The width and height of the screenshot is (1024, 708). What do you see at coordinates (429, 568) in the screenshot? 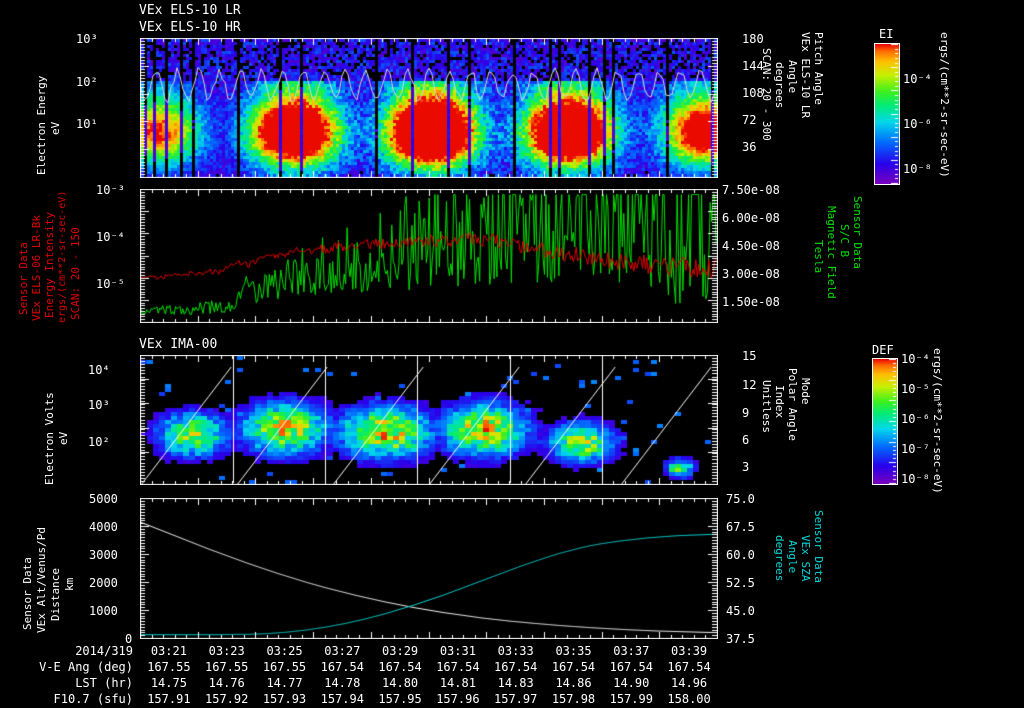
I see `panel4-lineplot` at bounding box center [429, 568].